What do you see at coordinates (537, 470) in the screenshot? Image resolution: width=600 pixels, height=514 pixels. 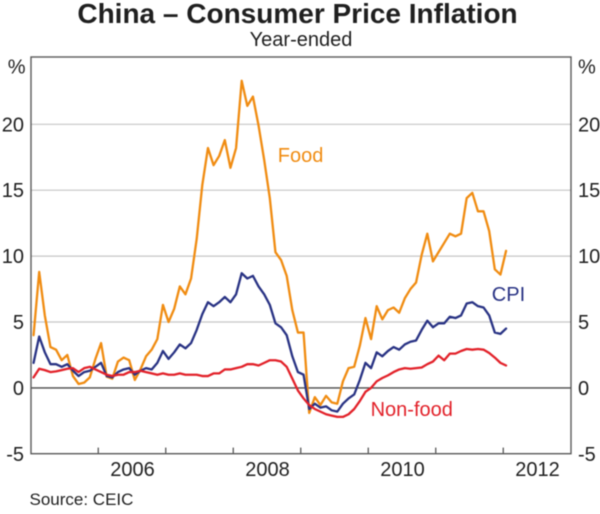 I see `svg-text: 2012` at bounding box center [537, 470].